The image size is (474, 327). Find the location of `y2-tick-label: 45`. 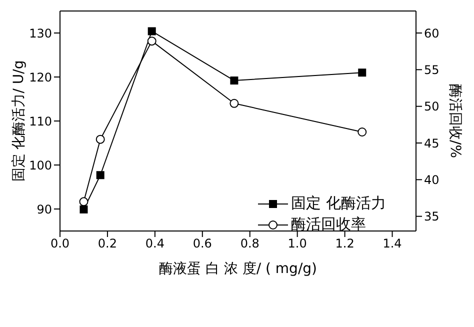

y2-tick-label: 45 is located at coordinates (432, 143).